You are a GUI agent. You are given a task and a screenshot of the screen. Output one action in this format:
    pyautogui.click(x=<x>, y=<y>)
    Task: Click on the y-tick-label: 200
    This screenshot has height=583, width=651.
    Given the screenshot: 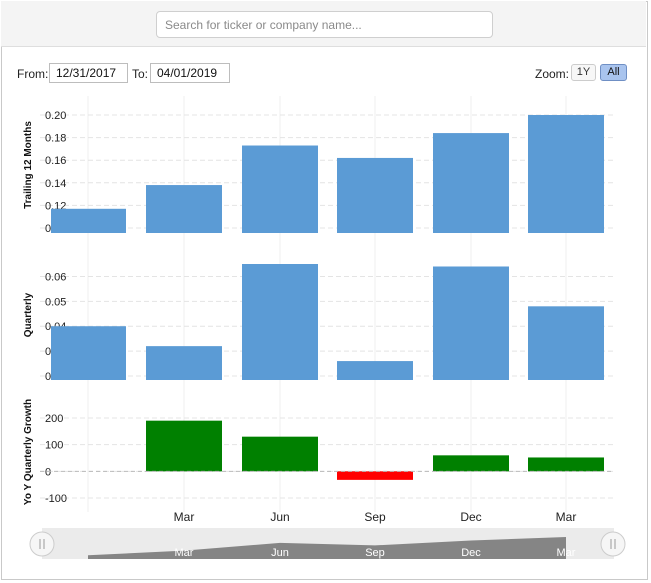 What is the action you would take?
    pyautogui.click(x=54, y=419)
    